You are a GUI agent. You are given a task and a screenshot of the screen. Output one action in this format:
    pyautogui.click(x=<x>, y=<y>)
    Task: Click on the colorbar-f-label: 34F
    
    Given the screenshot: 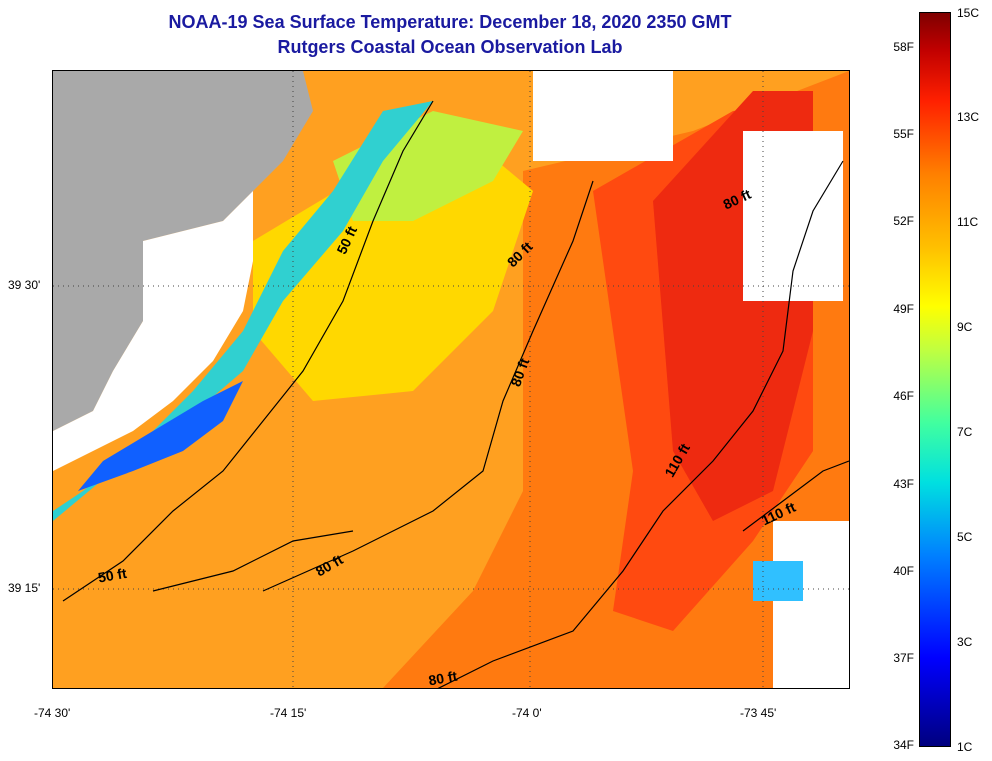 What is the action you would take?
    pyautogui.click(x=903, y=745)
    